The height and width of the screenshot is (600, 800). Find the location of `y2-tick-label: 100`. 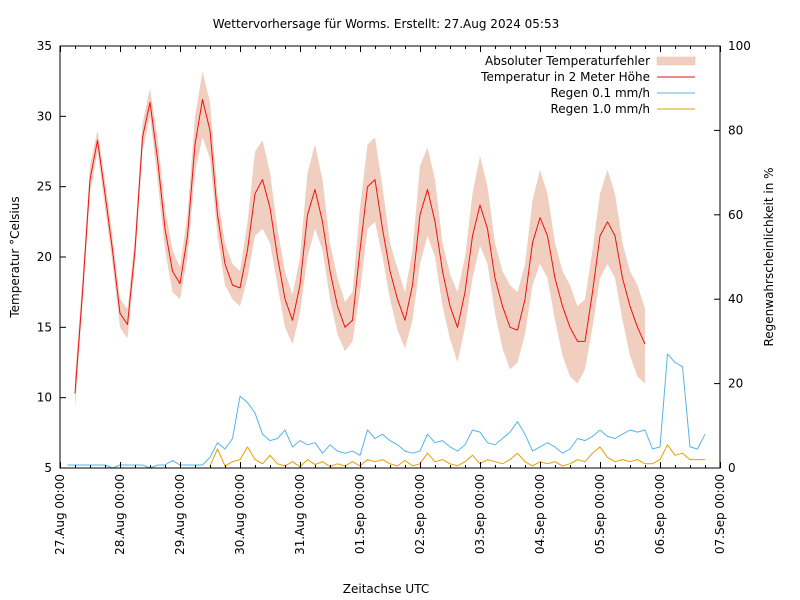

y2-tick-label: 100 is located at coordinates (739, 46).